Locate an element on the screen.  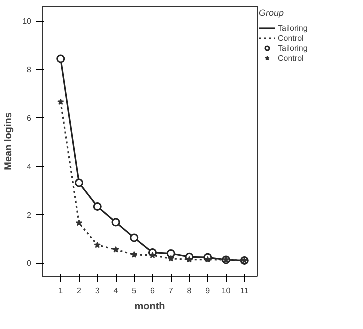
y-tick-label: 2 is located at coordinates (29, 215).